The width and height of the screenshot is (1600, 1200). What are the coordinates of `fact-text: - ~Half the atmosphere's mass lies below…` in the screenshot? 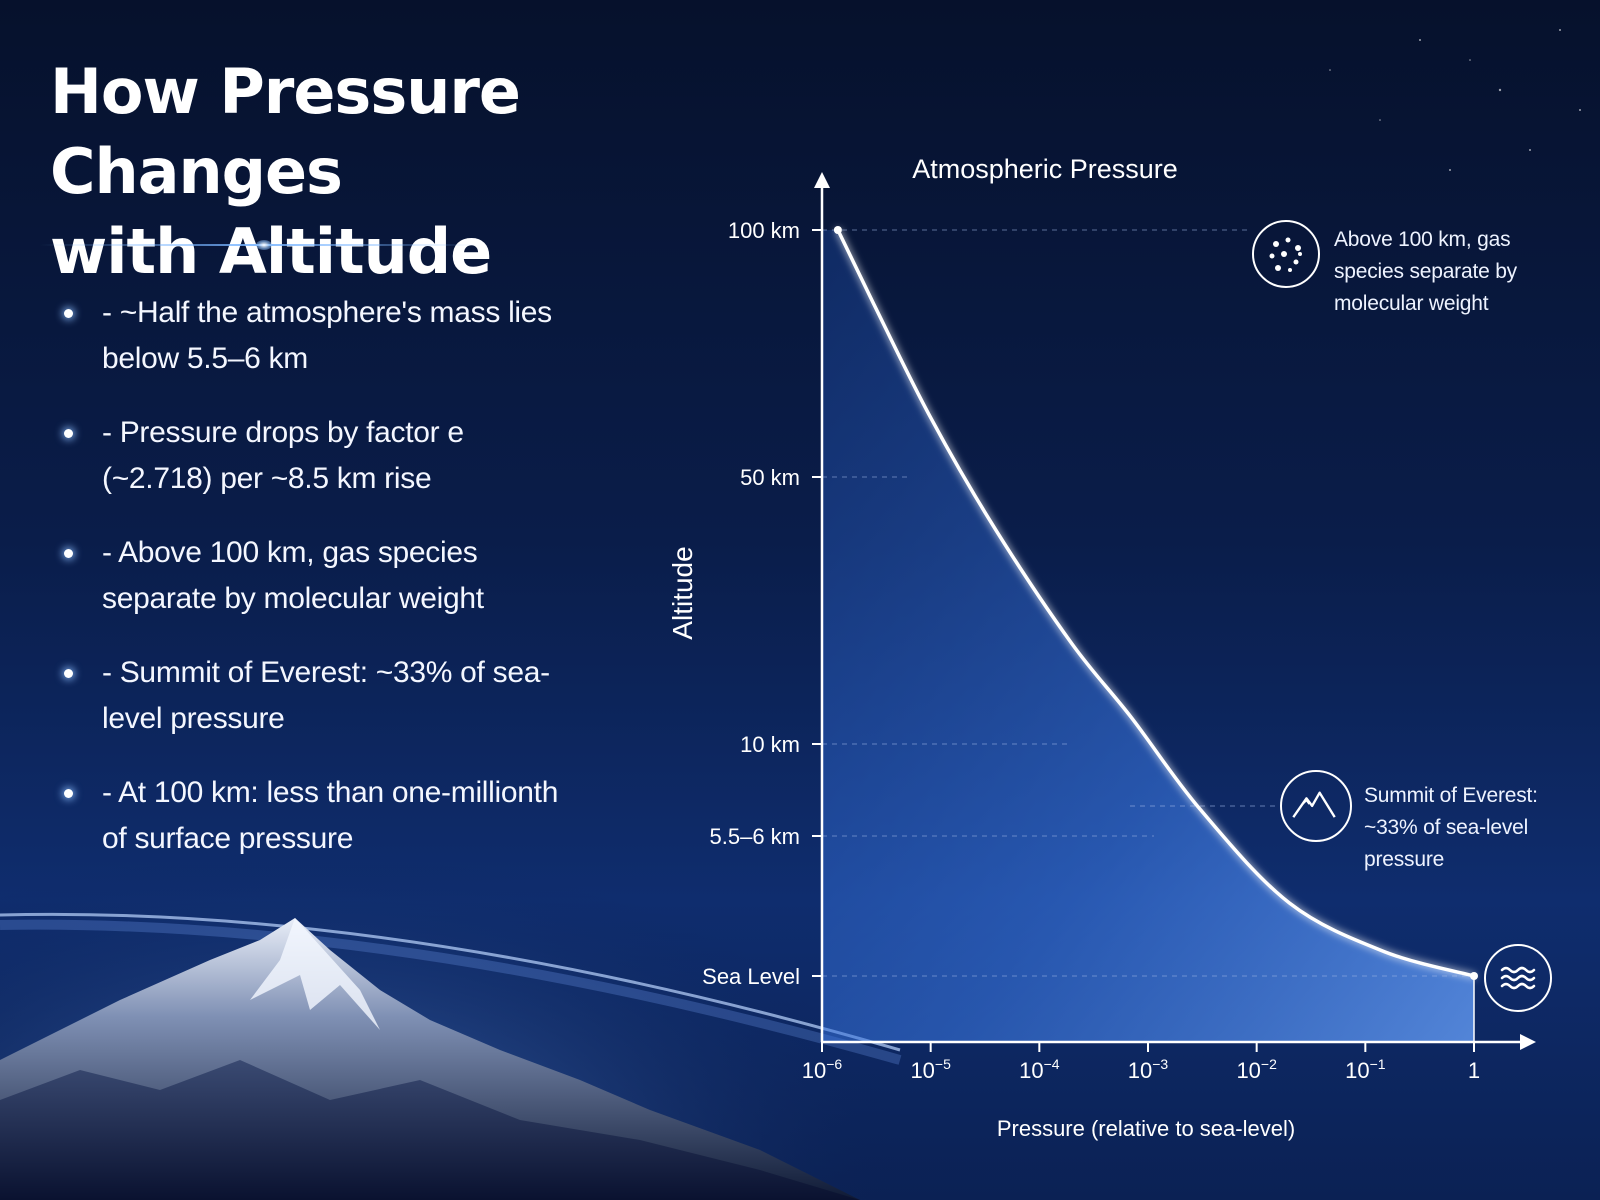 It's located at (327, 335).